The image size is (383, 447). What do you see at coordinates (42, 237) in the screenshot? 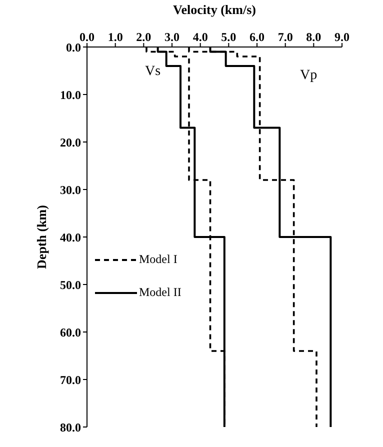
I see `y-axis-title: Depth (km)` at bounding box center [42, 237].